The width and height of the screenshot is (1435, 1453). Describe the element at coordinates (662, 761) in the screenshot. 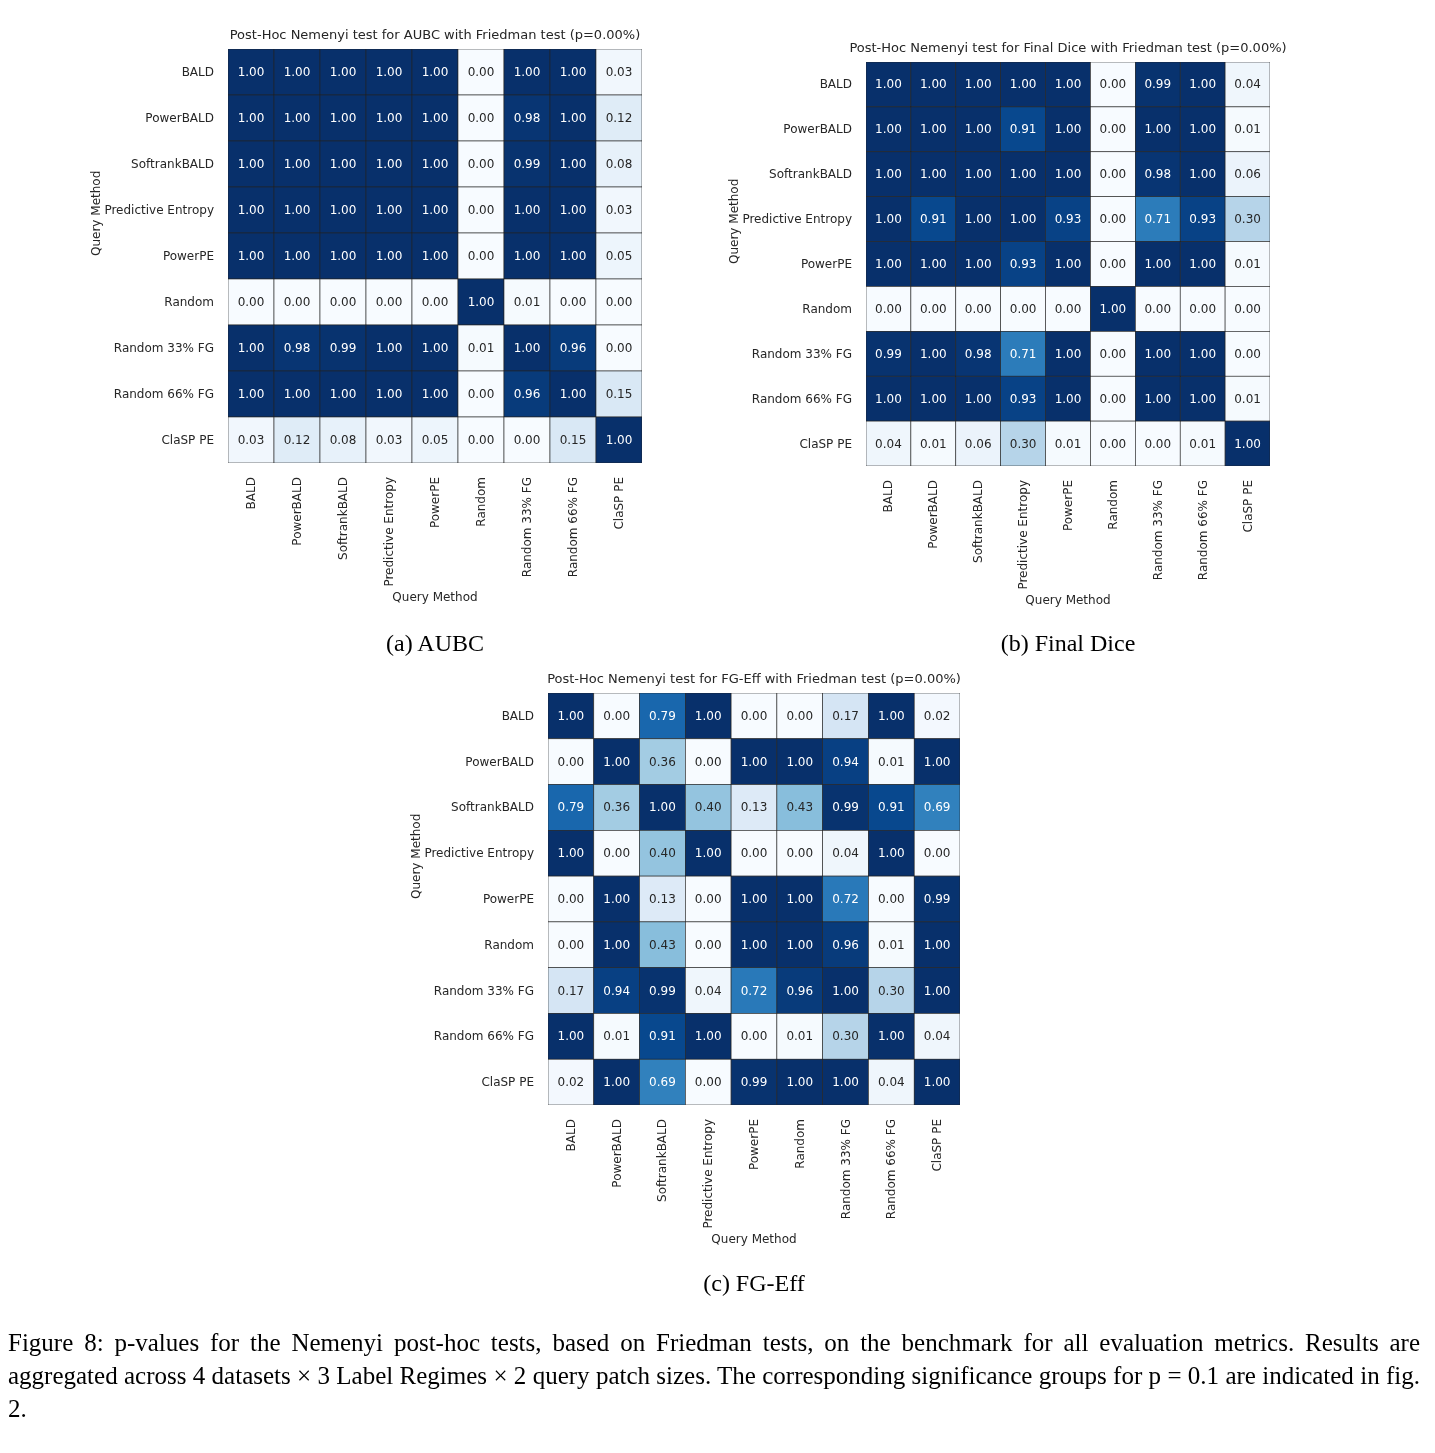

I see `data-label: 0.36` at that location.